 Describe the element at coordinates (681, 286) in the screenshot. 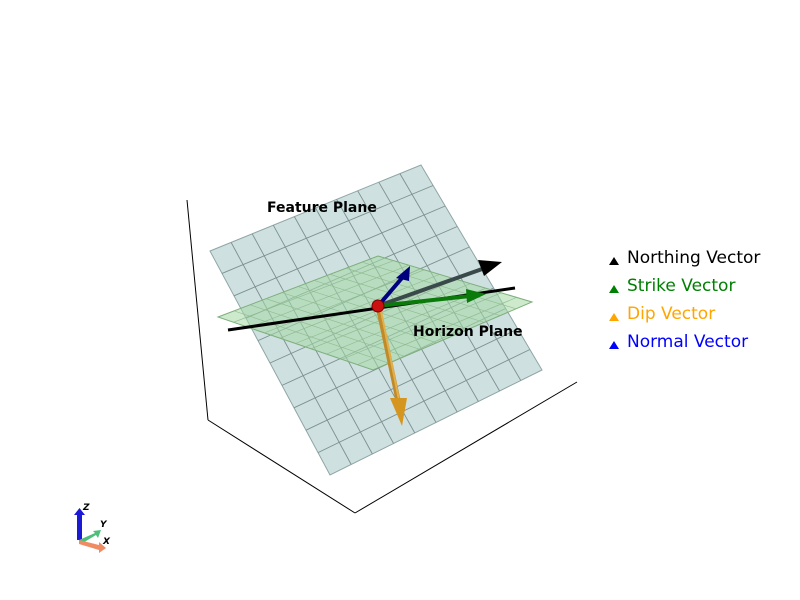

I see `legend-label: Strike Vector` at that location.